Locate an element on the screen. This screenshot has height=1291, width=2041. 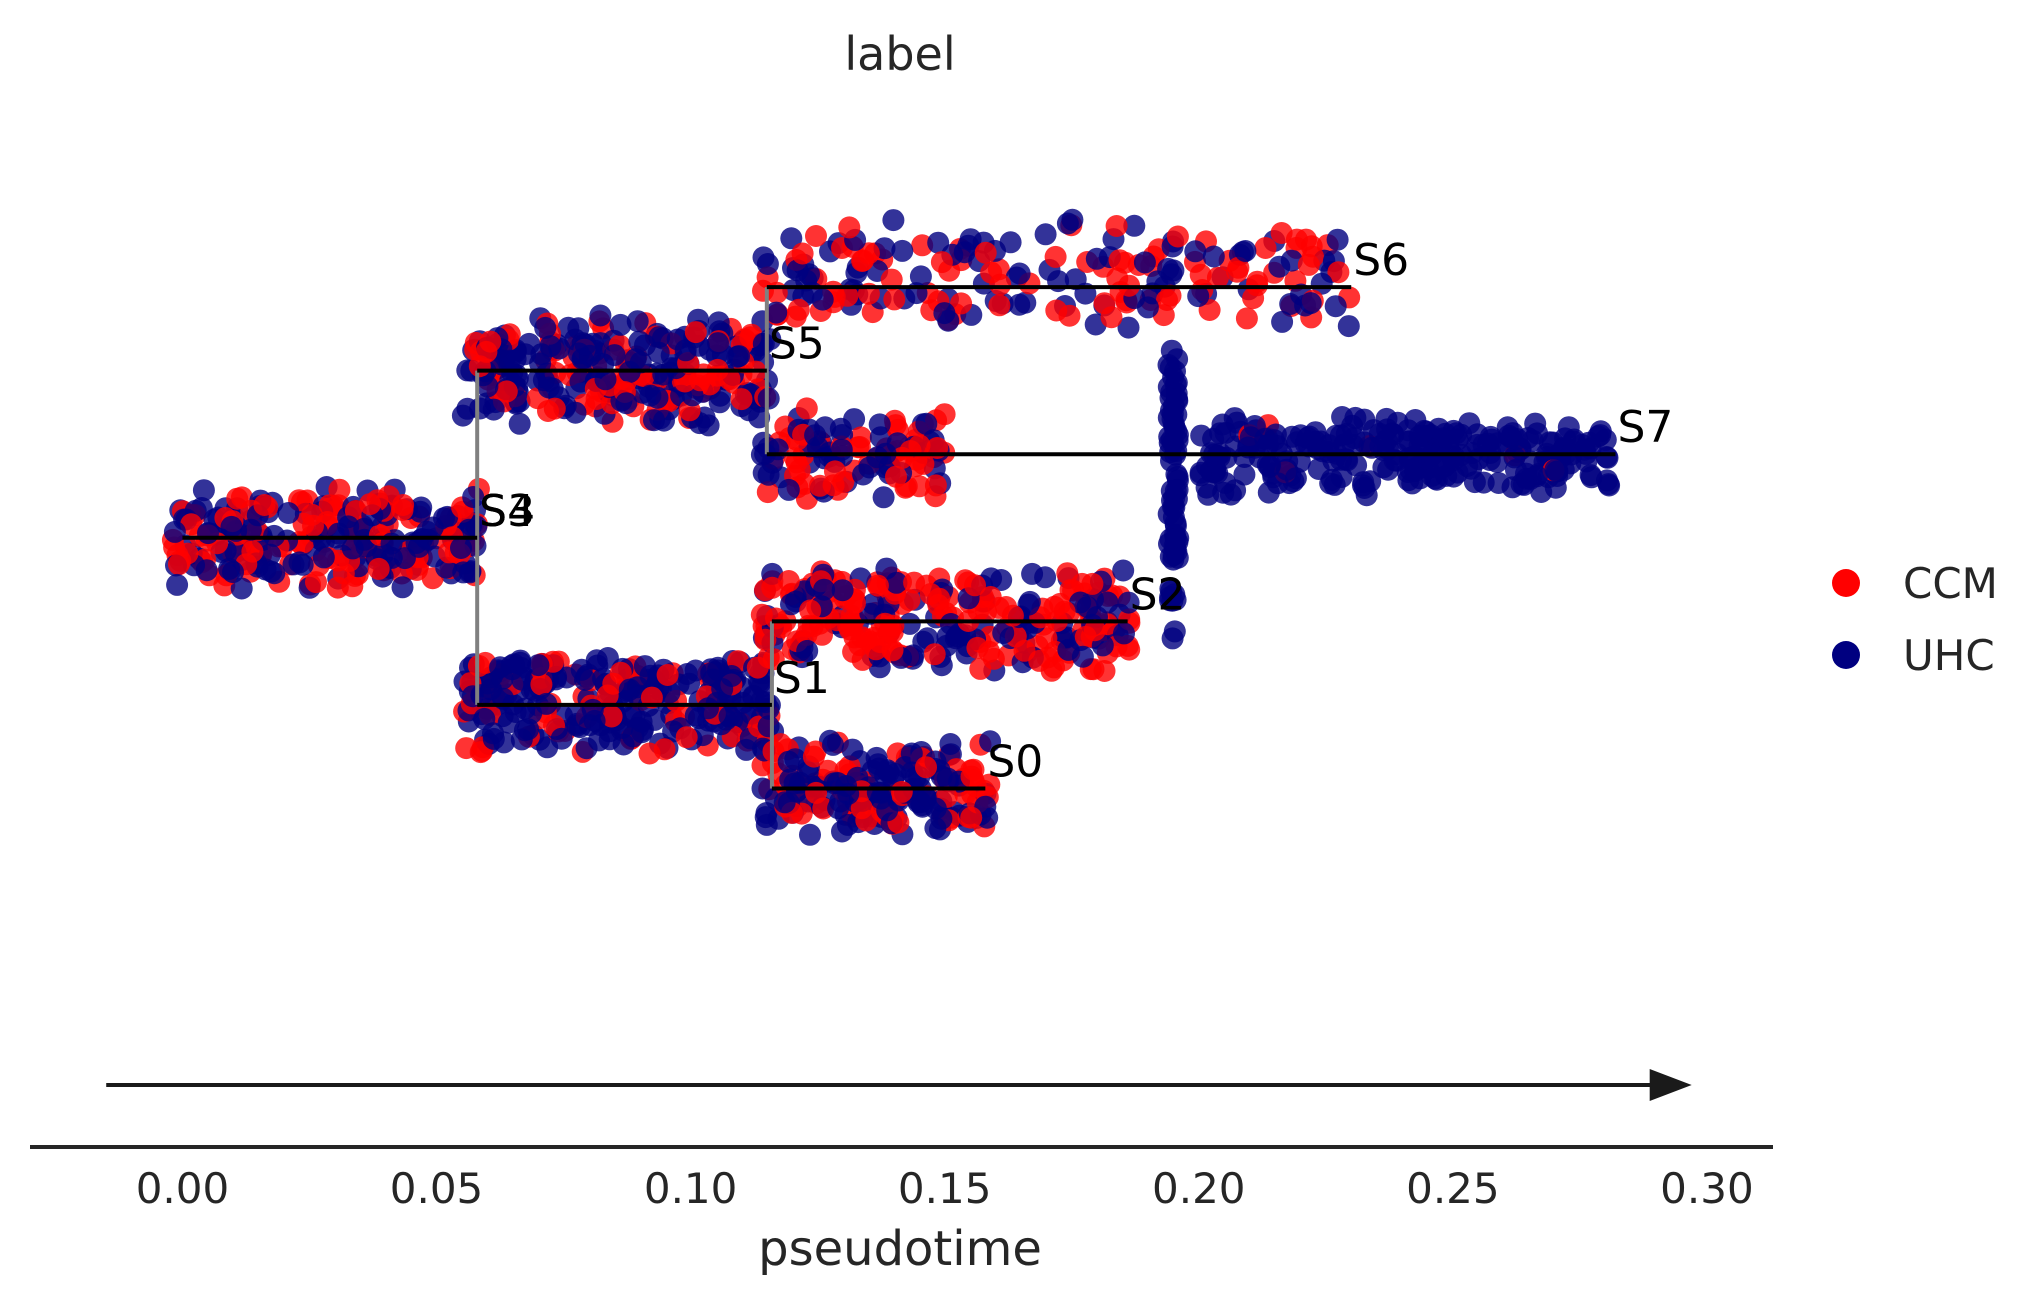
x-axis-title: pseudotime is located at coordinates (900, 1249).